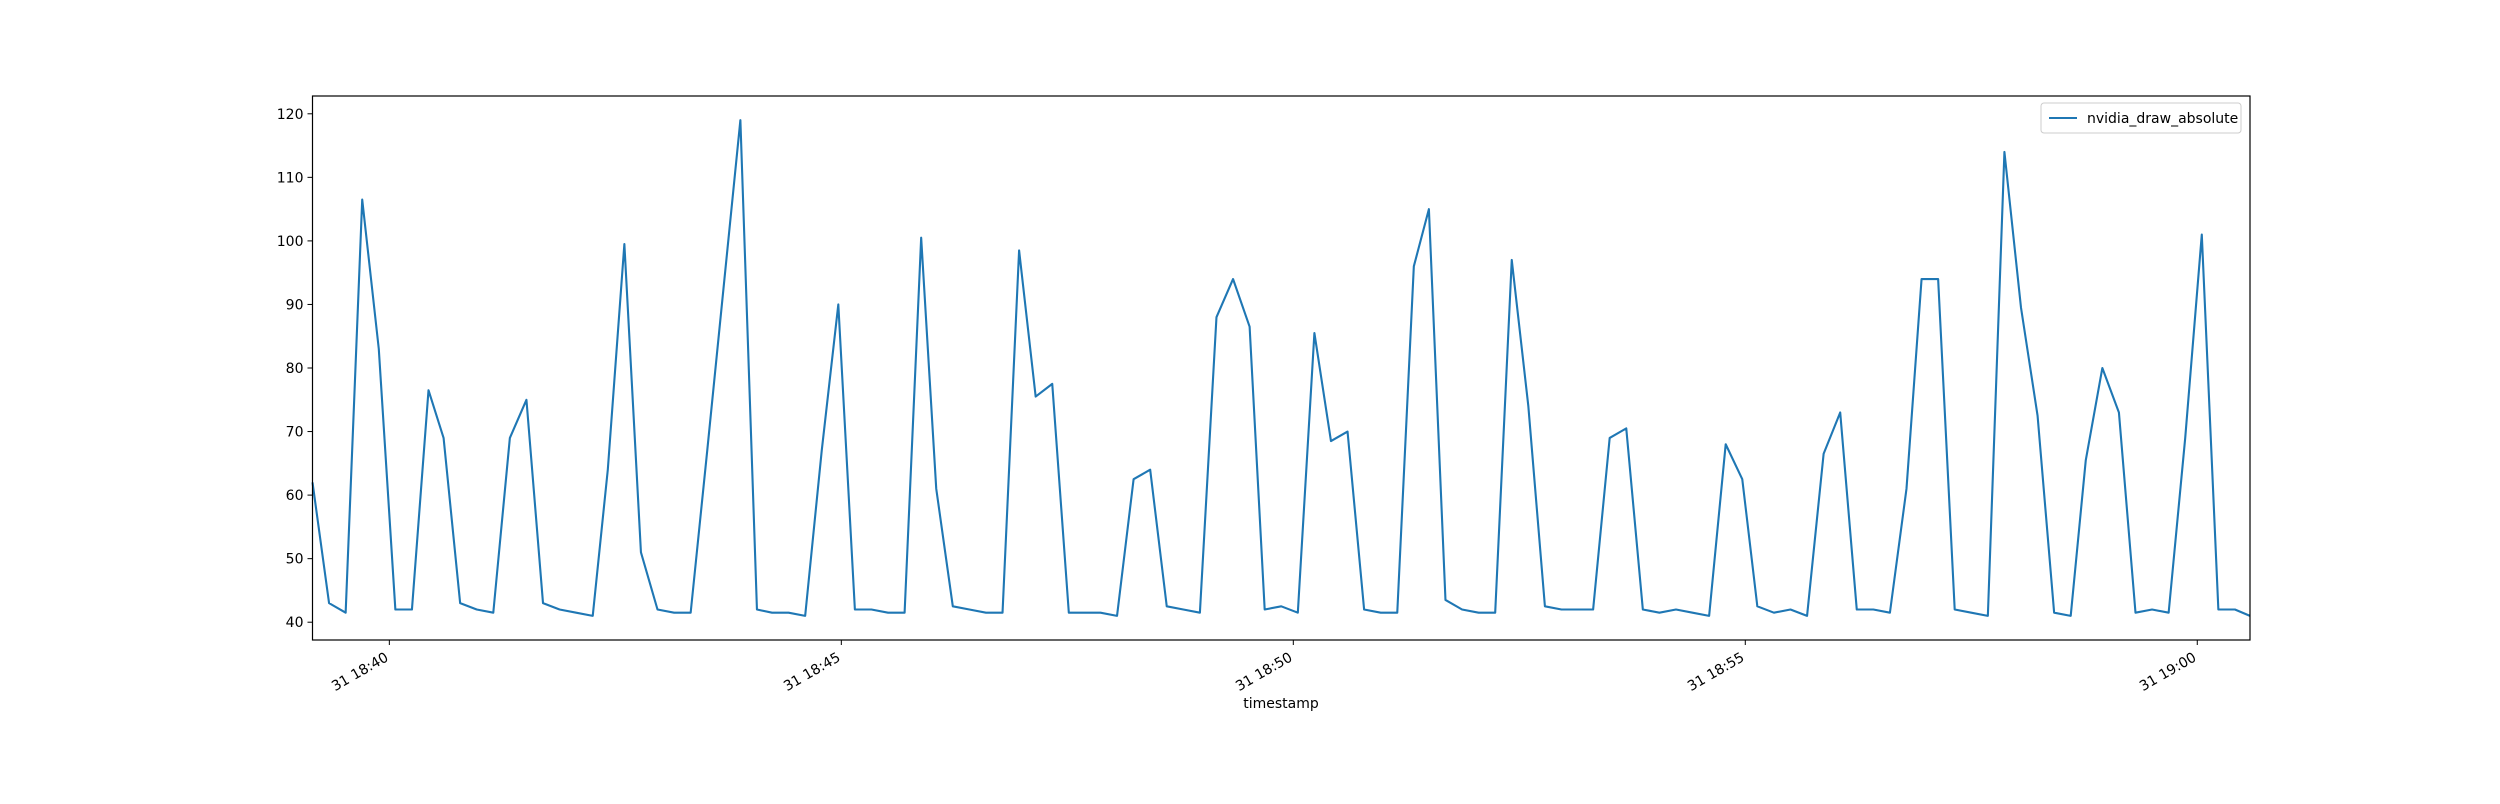 The width and height of the screenshot is (2500, 804). Describe the element at coordinates (295, 623) in the screenshot. I see `y-tick-label: 40` at that location.